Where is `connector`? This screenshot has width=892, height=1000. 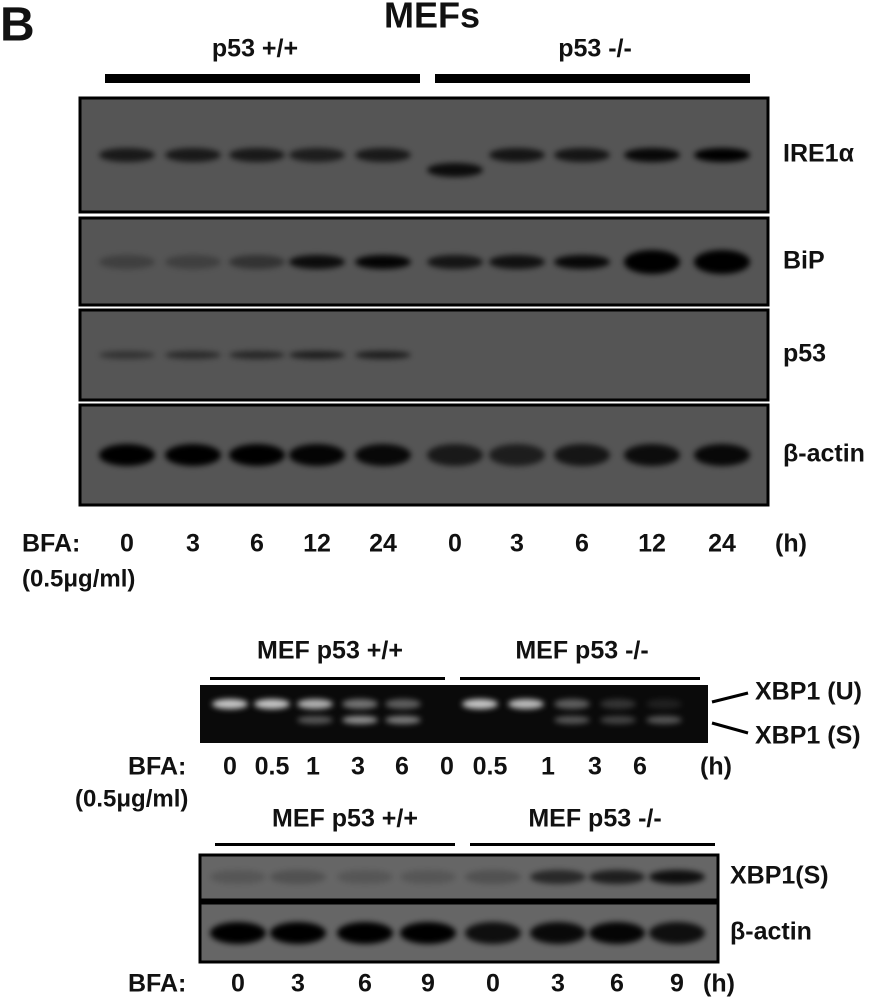 connector is located at coordinates (730, 728).